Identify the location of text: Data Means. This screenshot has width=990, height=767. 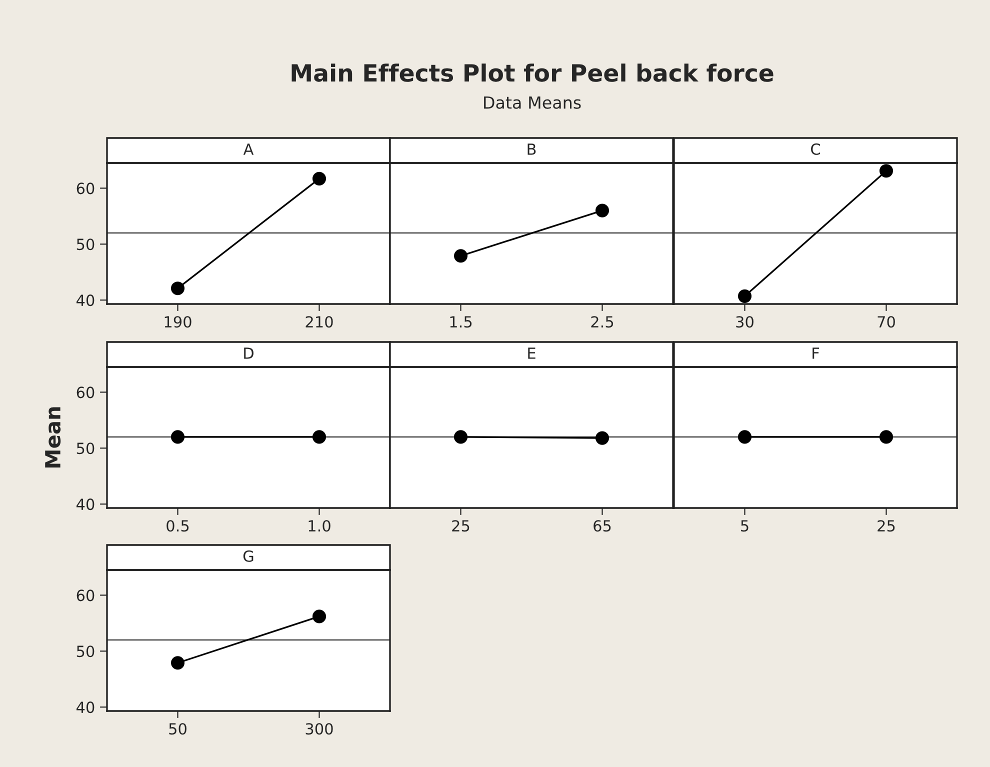
(532, 102).